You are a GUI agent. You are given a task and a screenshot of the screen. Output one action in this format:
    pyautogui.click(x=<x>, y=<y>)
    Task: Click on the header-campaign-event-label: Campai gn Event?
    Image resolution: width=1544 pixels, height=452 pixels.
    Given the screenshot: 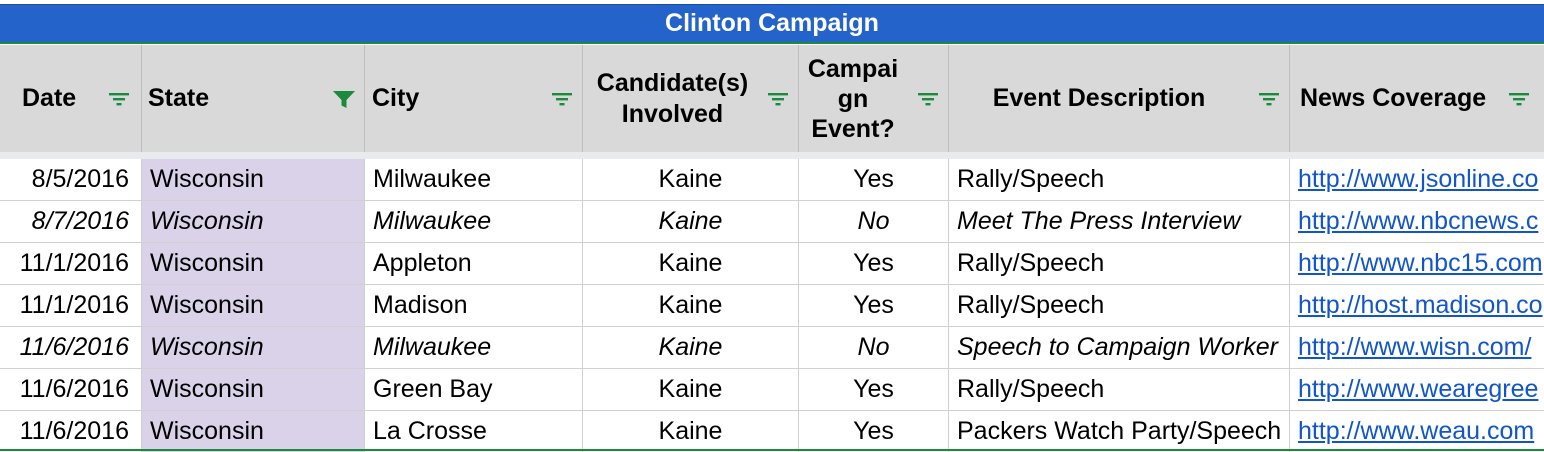 What is the action you would take?
    pyautogui.click(x=853, y=99)
    